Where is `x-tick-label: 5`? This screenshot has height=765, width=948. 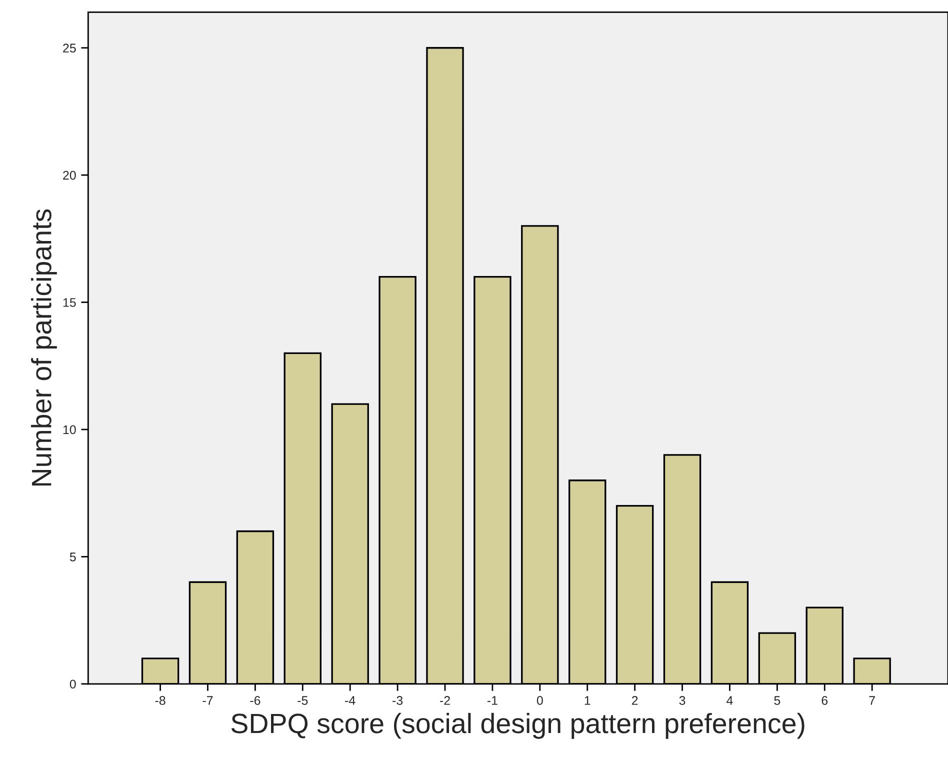 x-tick-label: 5 is located at coordinates (777, 700).